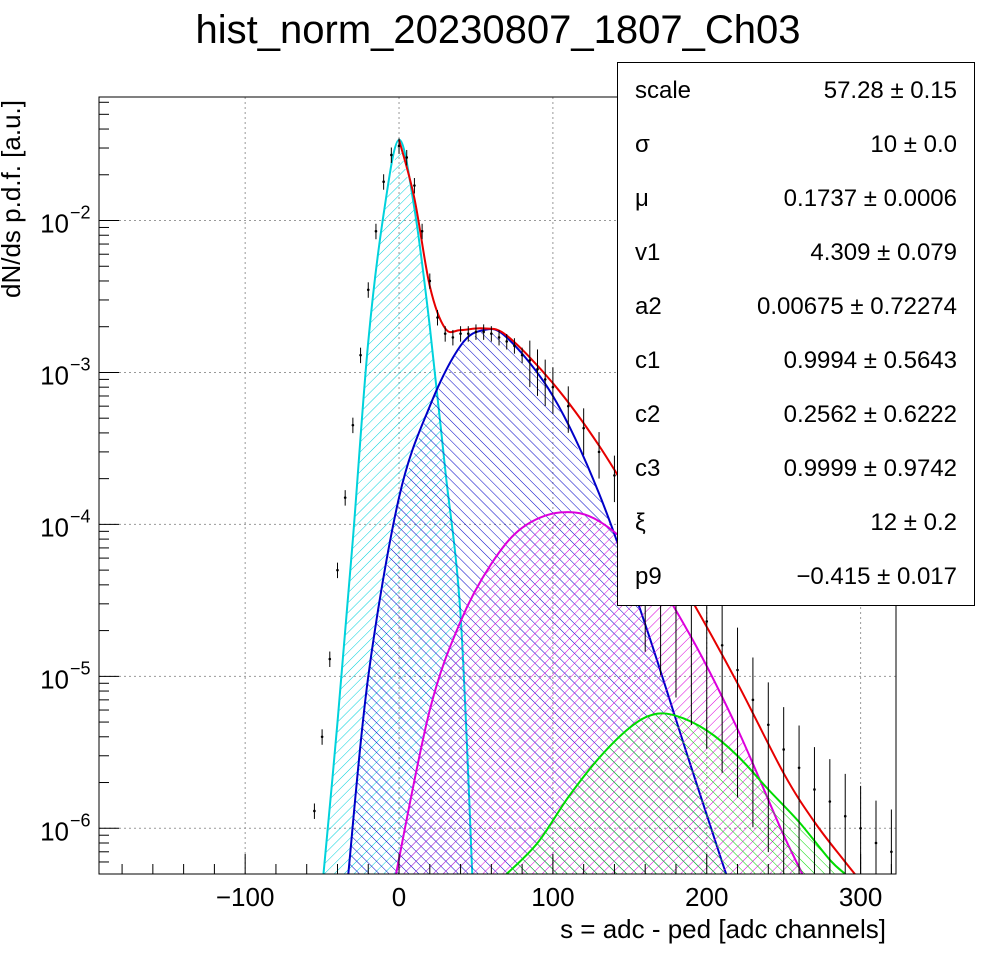 This screenshot has width=996, height=972. I want to click on x-tick-label: 300, so click(860, 897).